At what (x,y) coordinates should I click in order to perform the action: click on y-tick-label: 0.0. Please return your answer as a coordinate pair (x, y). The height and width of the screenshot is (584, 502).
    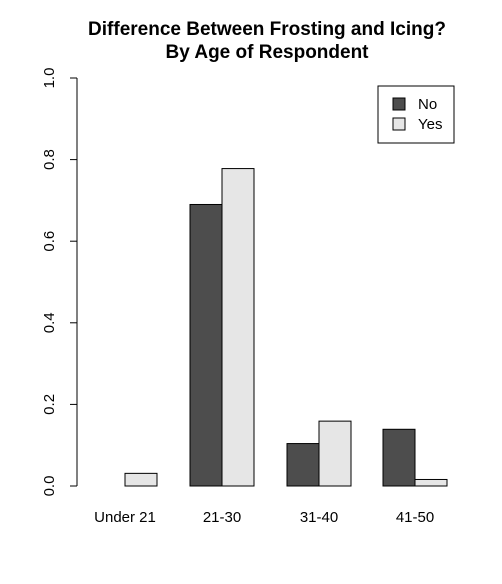
    Looking at the image, I should click on (49, 486).